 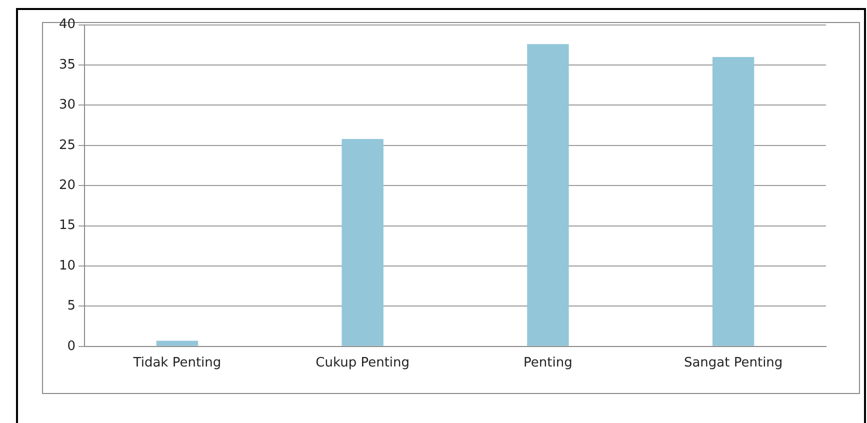 What do you see at coordinates (363, 363) in the screenshot?
I see `x-tick-label: Cukup Penting` at bounding box center [363, 363].